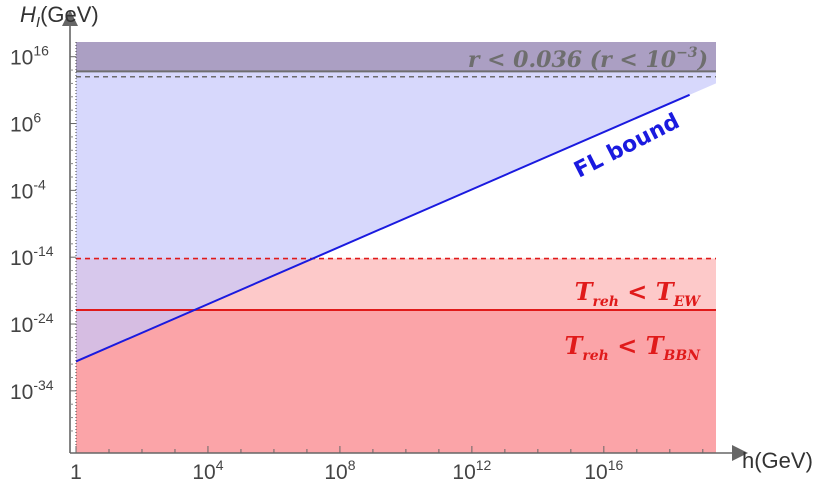 Image resolution: width=837 pixels, height=495 pixels. I want to click on region-r-bound, so click(396, 57).